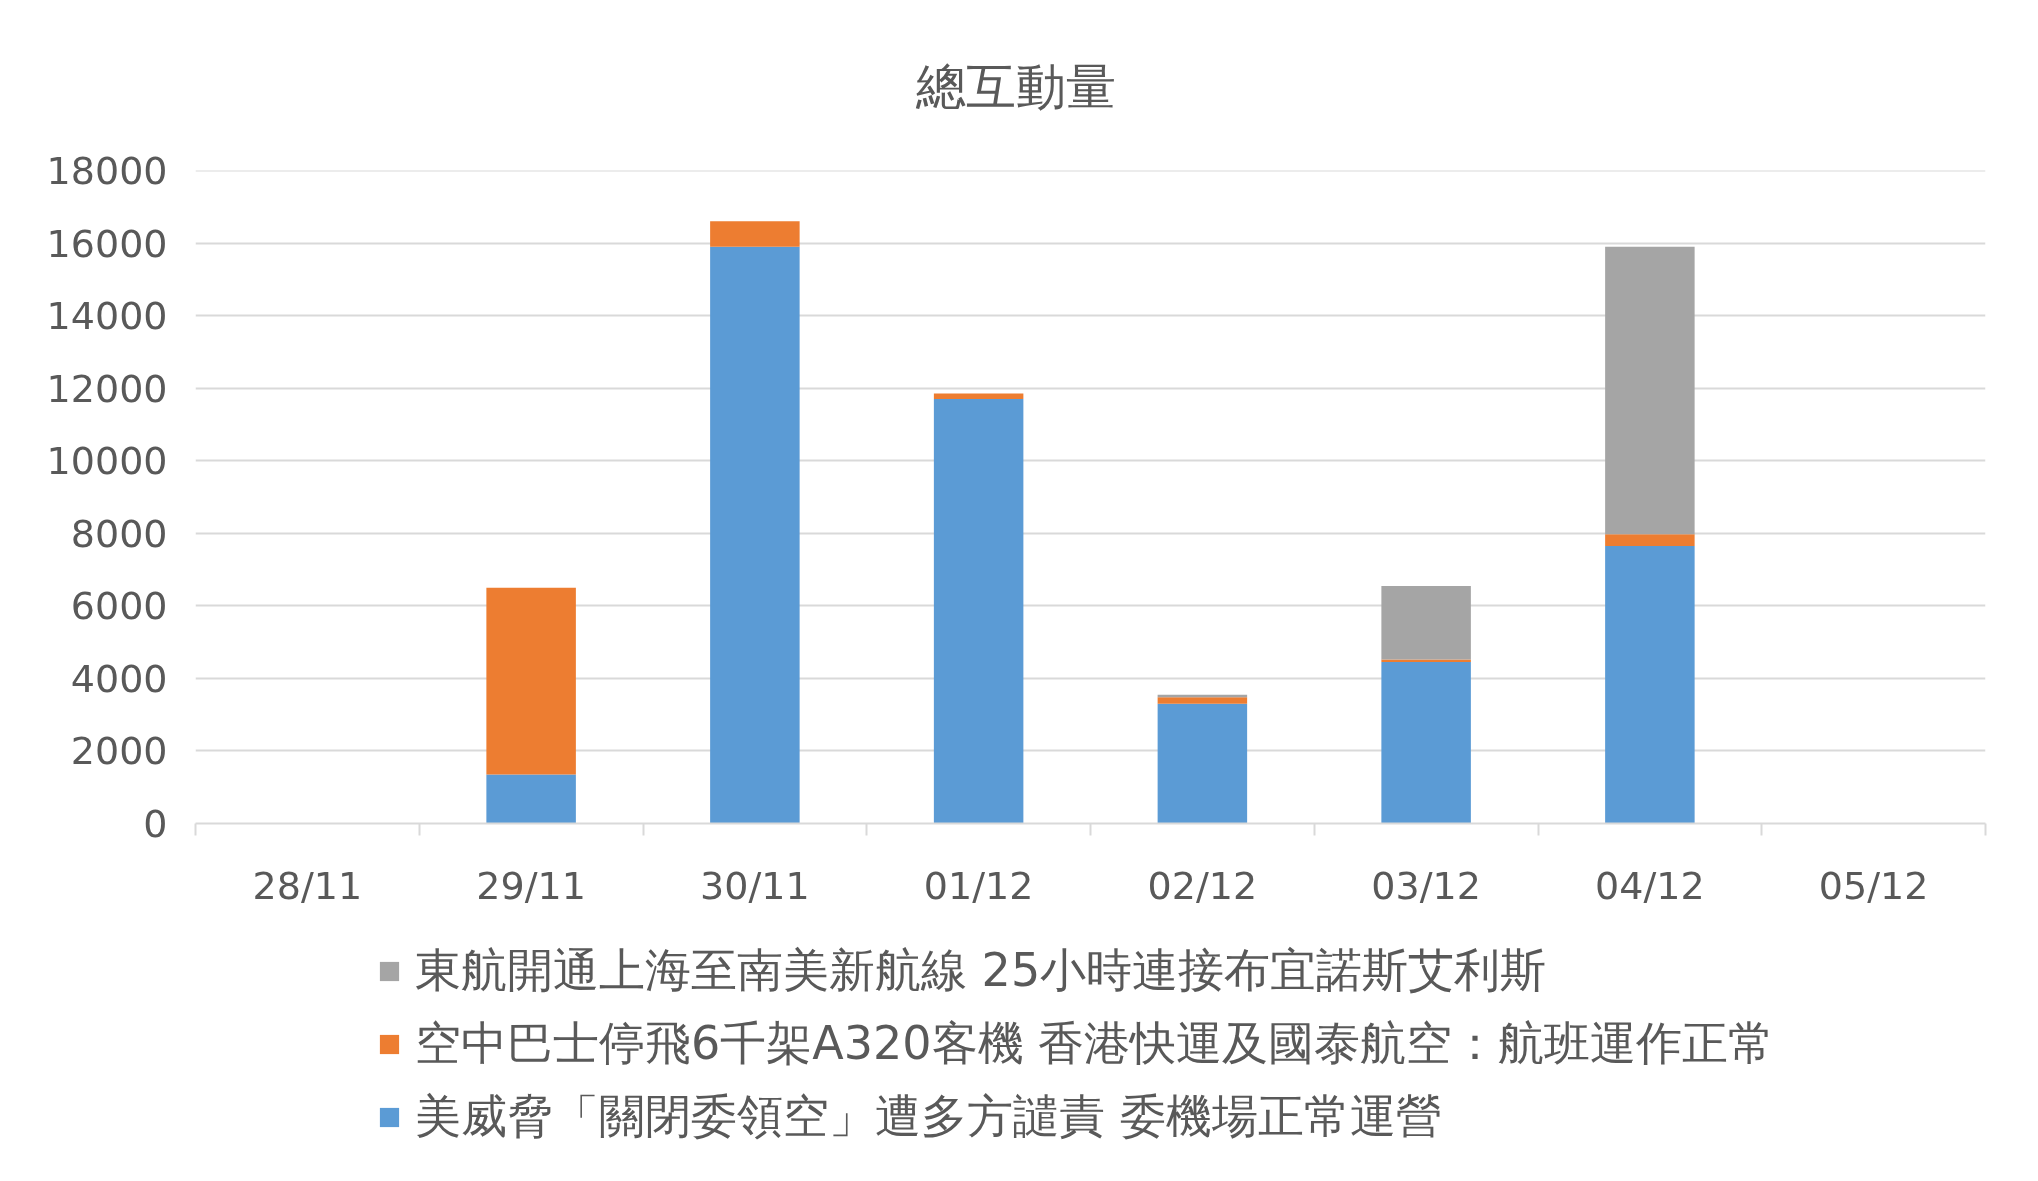  Describe the element at coordinates (981, 970) in the screenshot. I see `legend-label: 東航開通上海至南美新航線 25小時連接布宜諾斯艾利斯` at that location.